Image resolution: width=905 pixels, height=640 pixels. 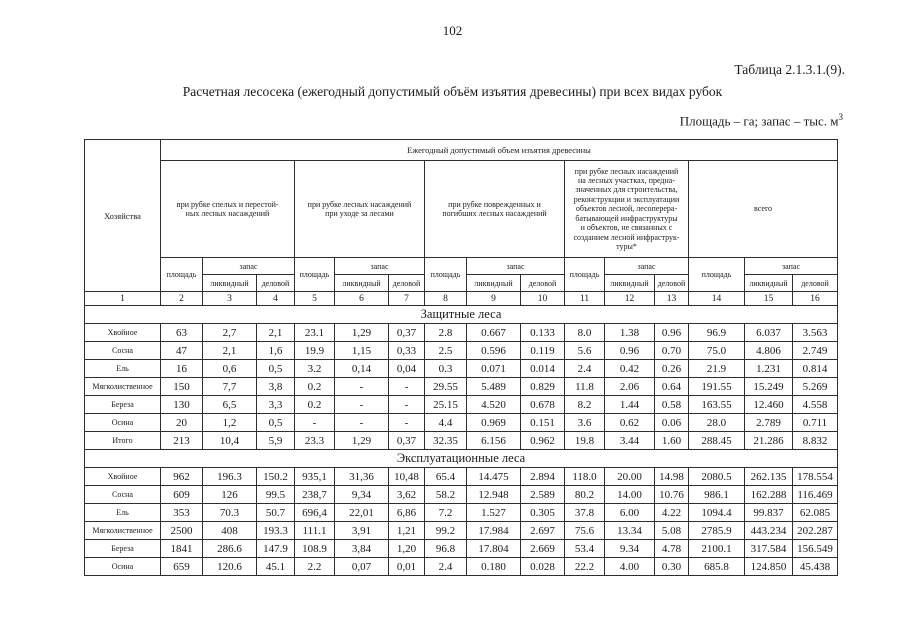 I want to click on header-liquid-2: ликвидный, so click(x=361, y=283).